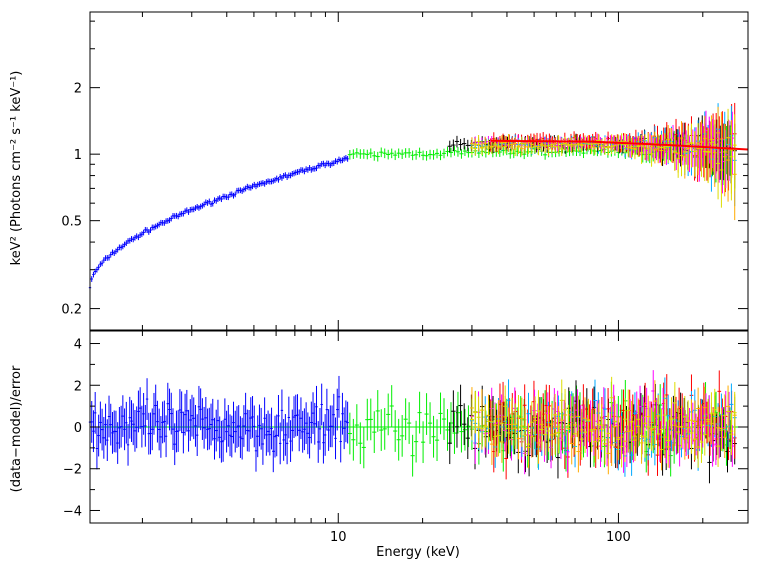 The width and height of the screenshot is (757, 565). What do you see at coordinates (71, 222) in the screenshot?
I see `y-tick-label: 0.5` at bounding box center [71, 222].